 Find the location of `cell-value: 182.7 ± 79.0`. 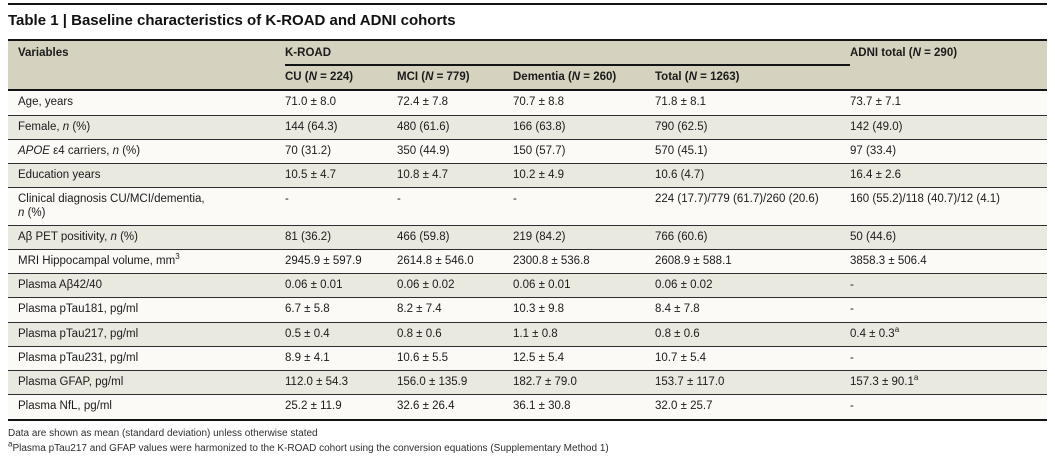

cell-value: 182.7 ± 79.0 is located at coordinates (584, 382).